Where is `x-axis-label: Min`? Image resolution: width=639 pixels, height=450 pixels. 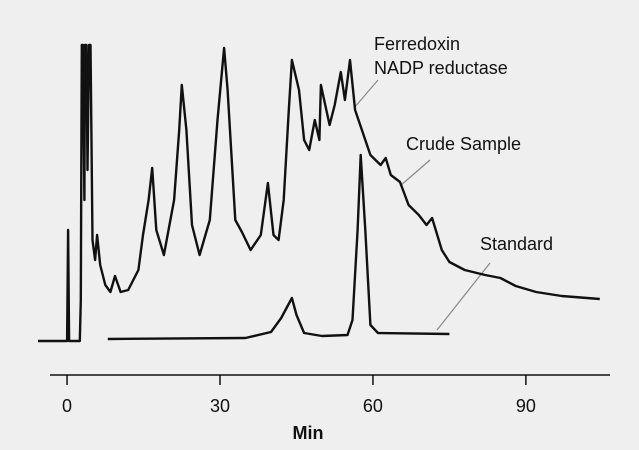
x-axis-label: Min is located at coordinates (308, 433).